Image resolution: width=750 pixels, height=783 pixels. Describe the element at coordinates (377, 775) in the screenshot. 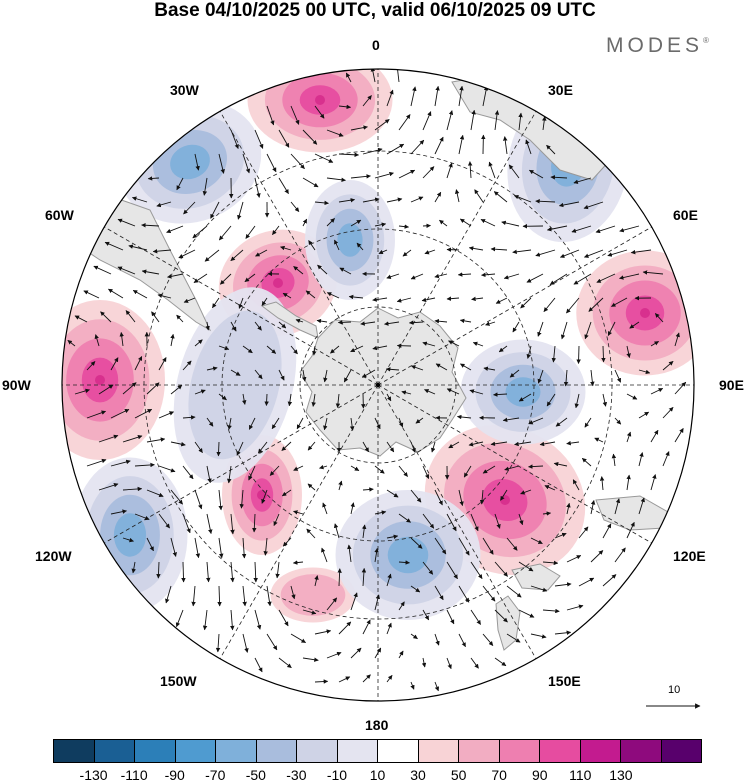

I see `colorbar-label-7: 10` at that location.